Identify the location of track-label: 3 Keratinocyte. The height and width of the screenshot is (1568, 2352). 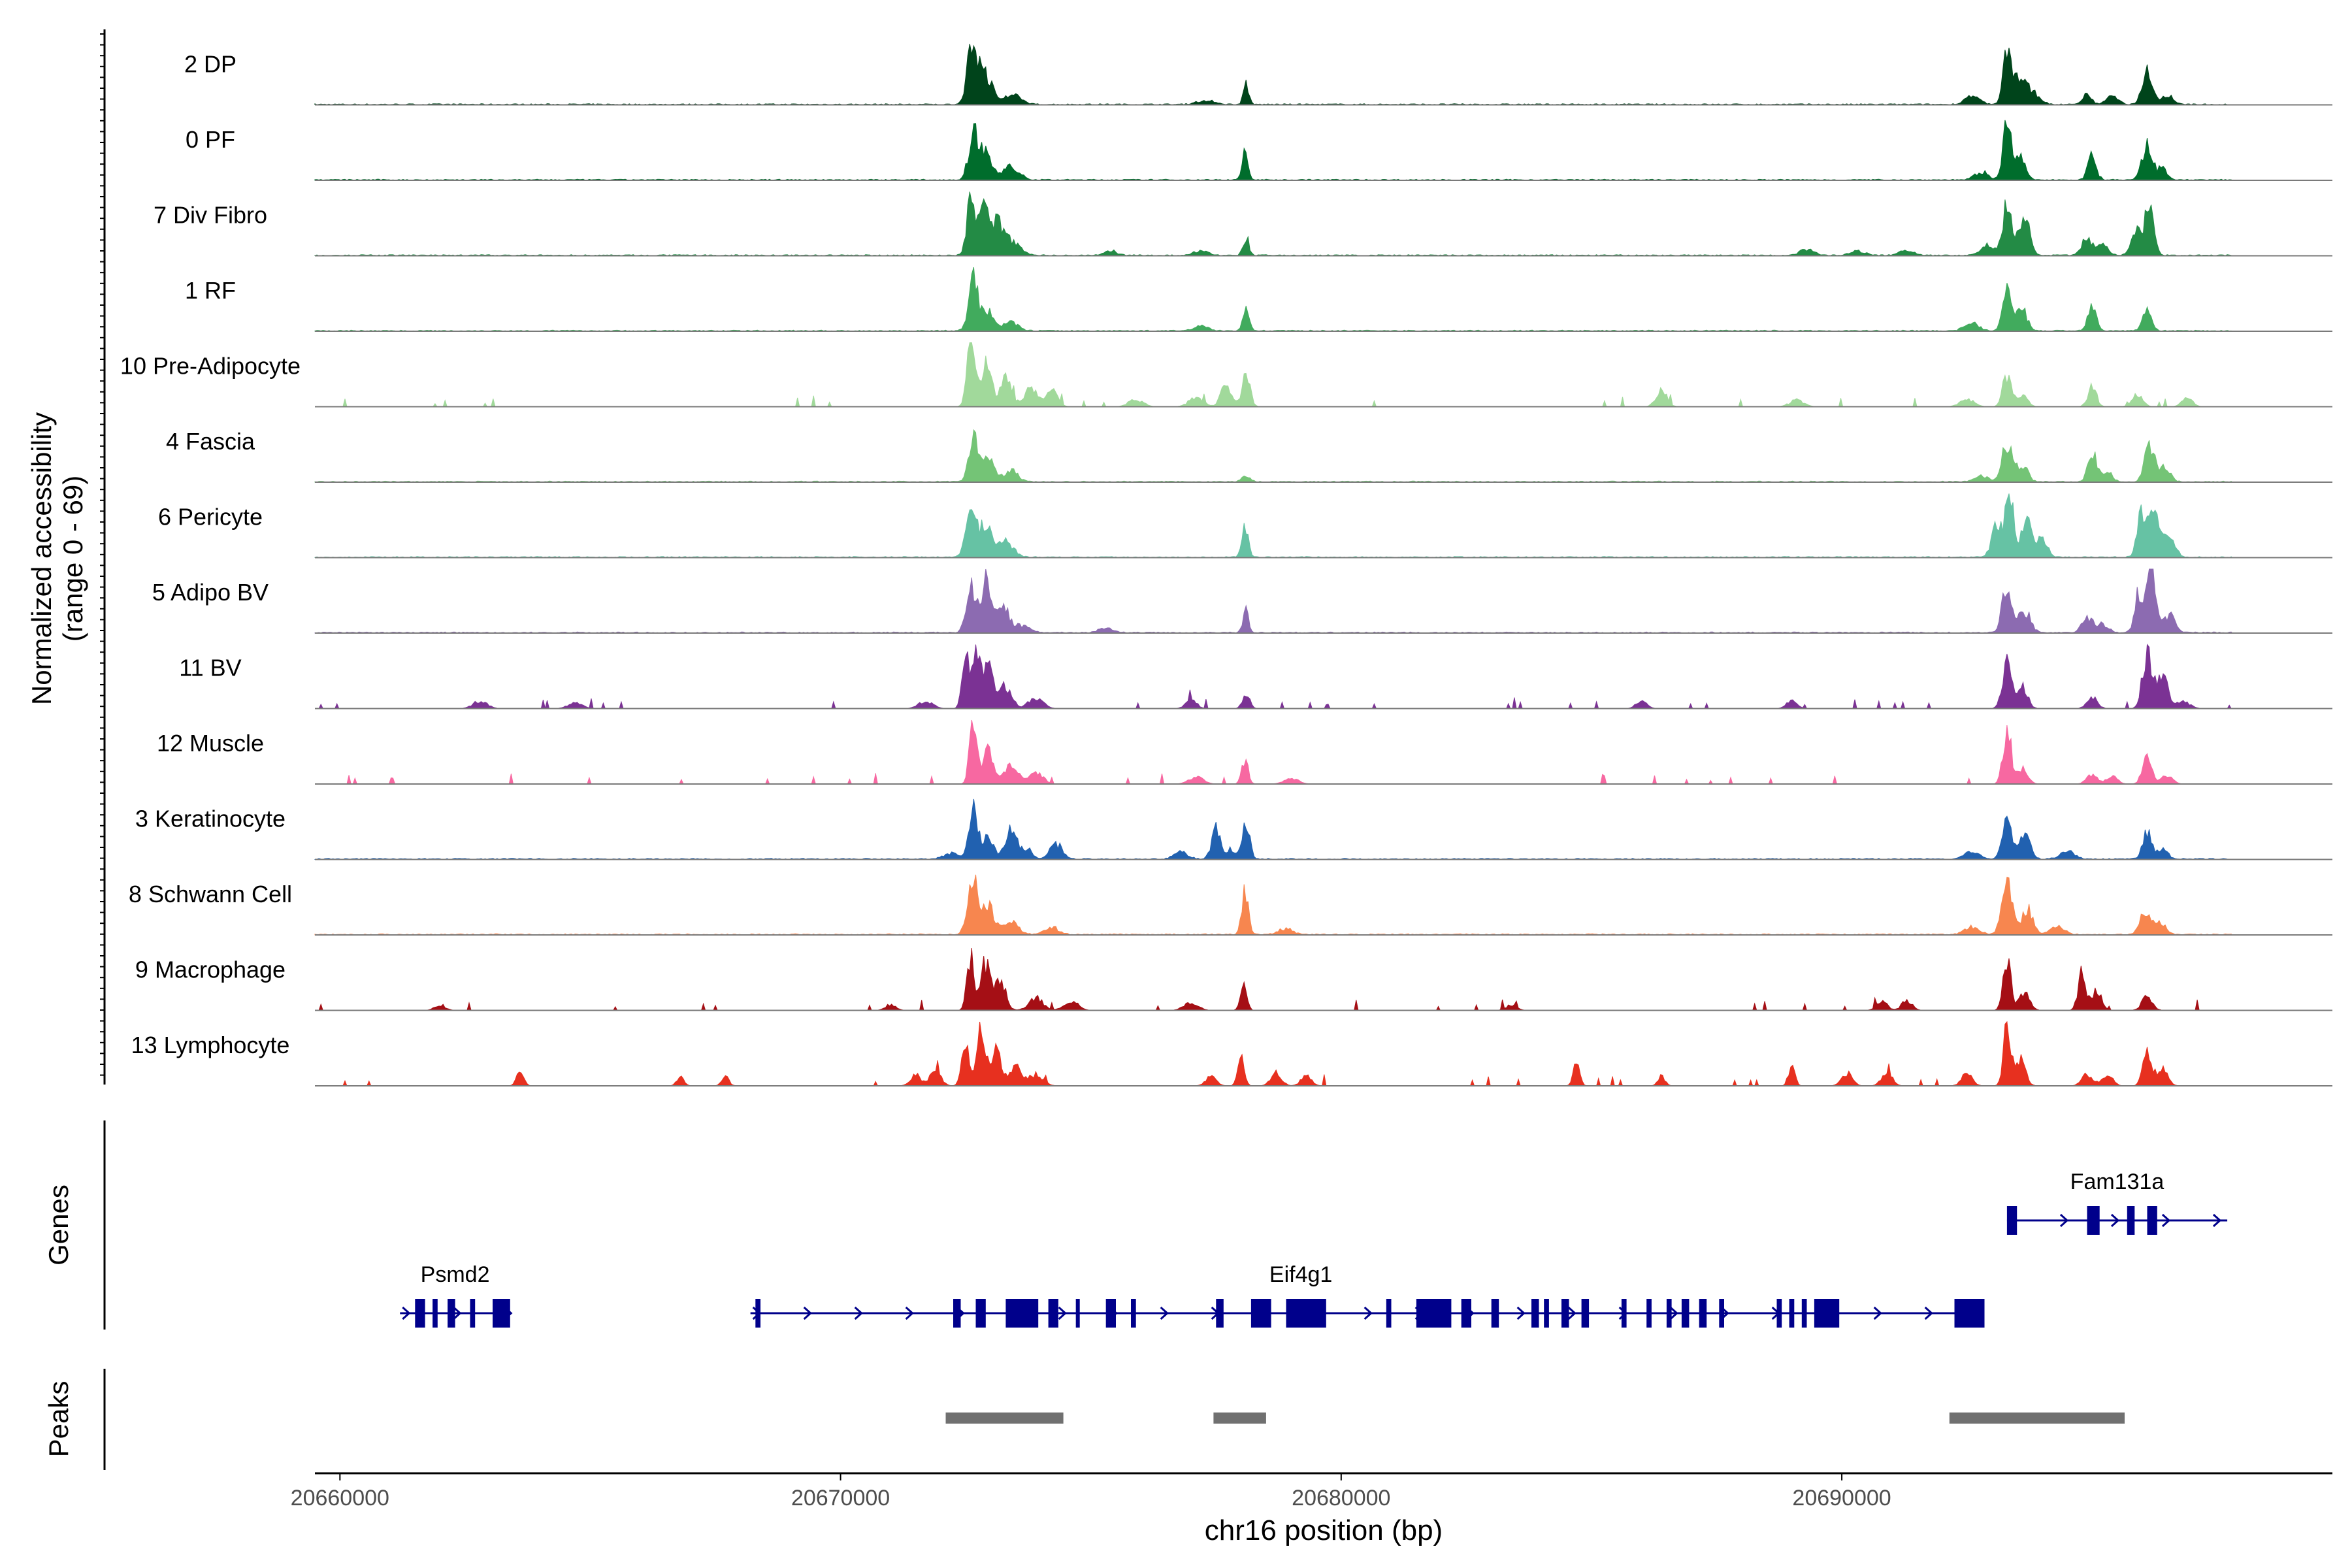
(210, 819).